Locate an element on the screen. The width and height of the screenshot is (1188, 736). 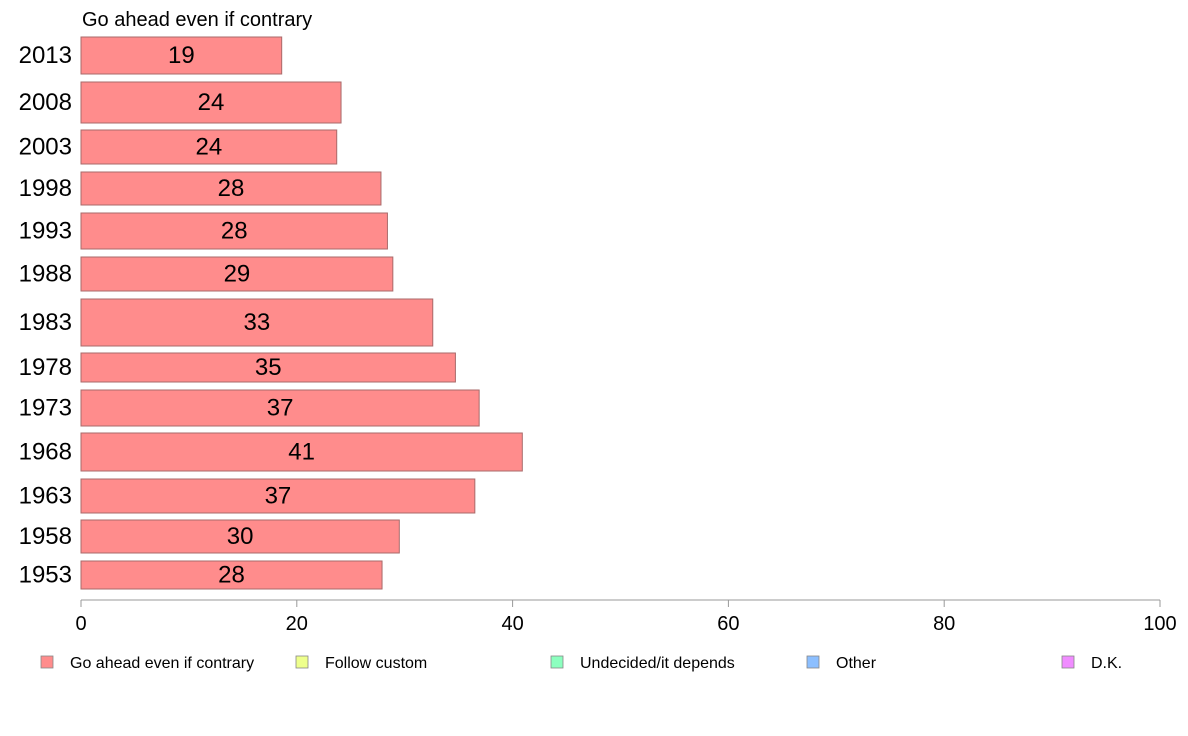
value-label-1988: 29 is located at coordinates (237, 274).